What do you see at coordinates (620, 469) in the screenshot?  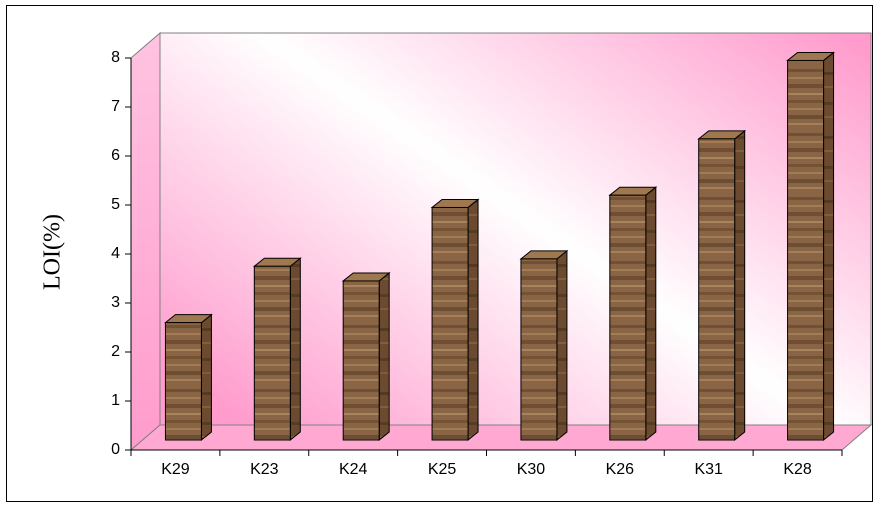 I see `x-tick-label: K26` at bounding box center [620, 469].